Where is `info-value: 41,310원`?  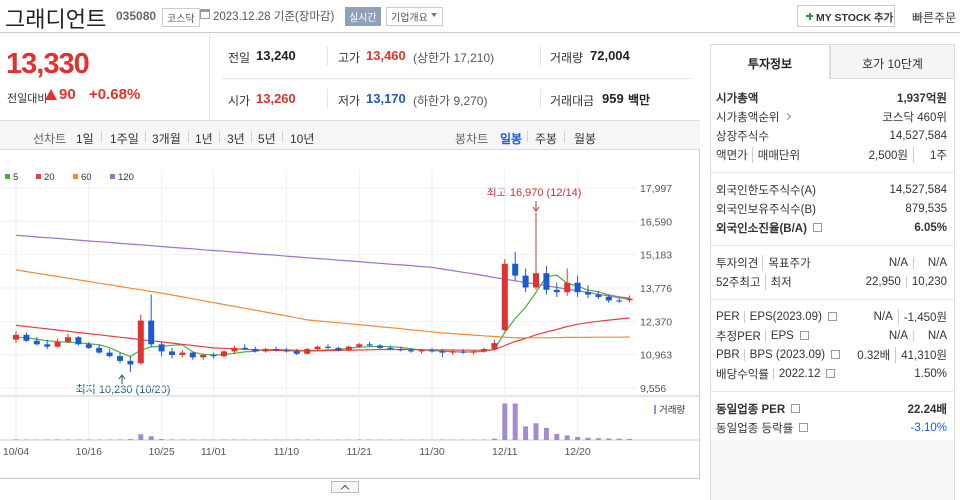 info-value: 41,310원 is located at coordinates (921, 354).